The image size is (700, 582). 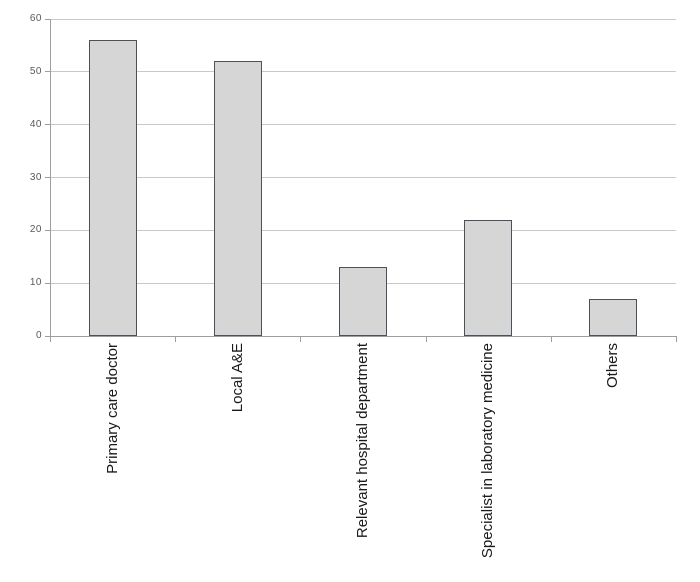 I want to click on y-axis-tick-label: 50, so click(x=35, y=71).